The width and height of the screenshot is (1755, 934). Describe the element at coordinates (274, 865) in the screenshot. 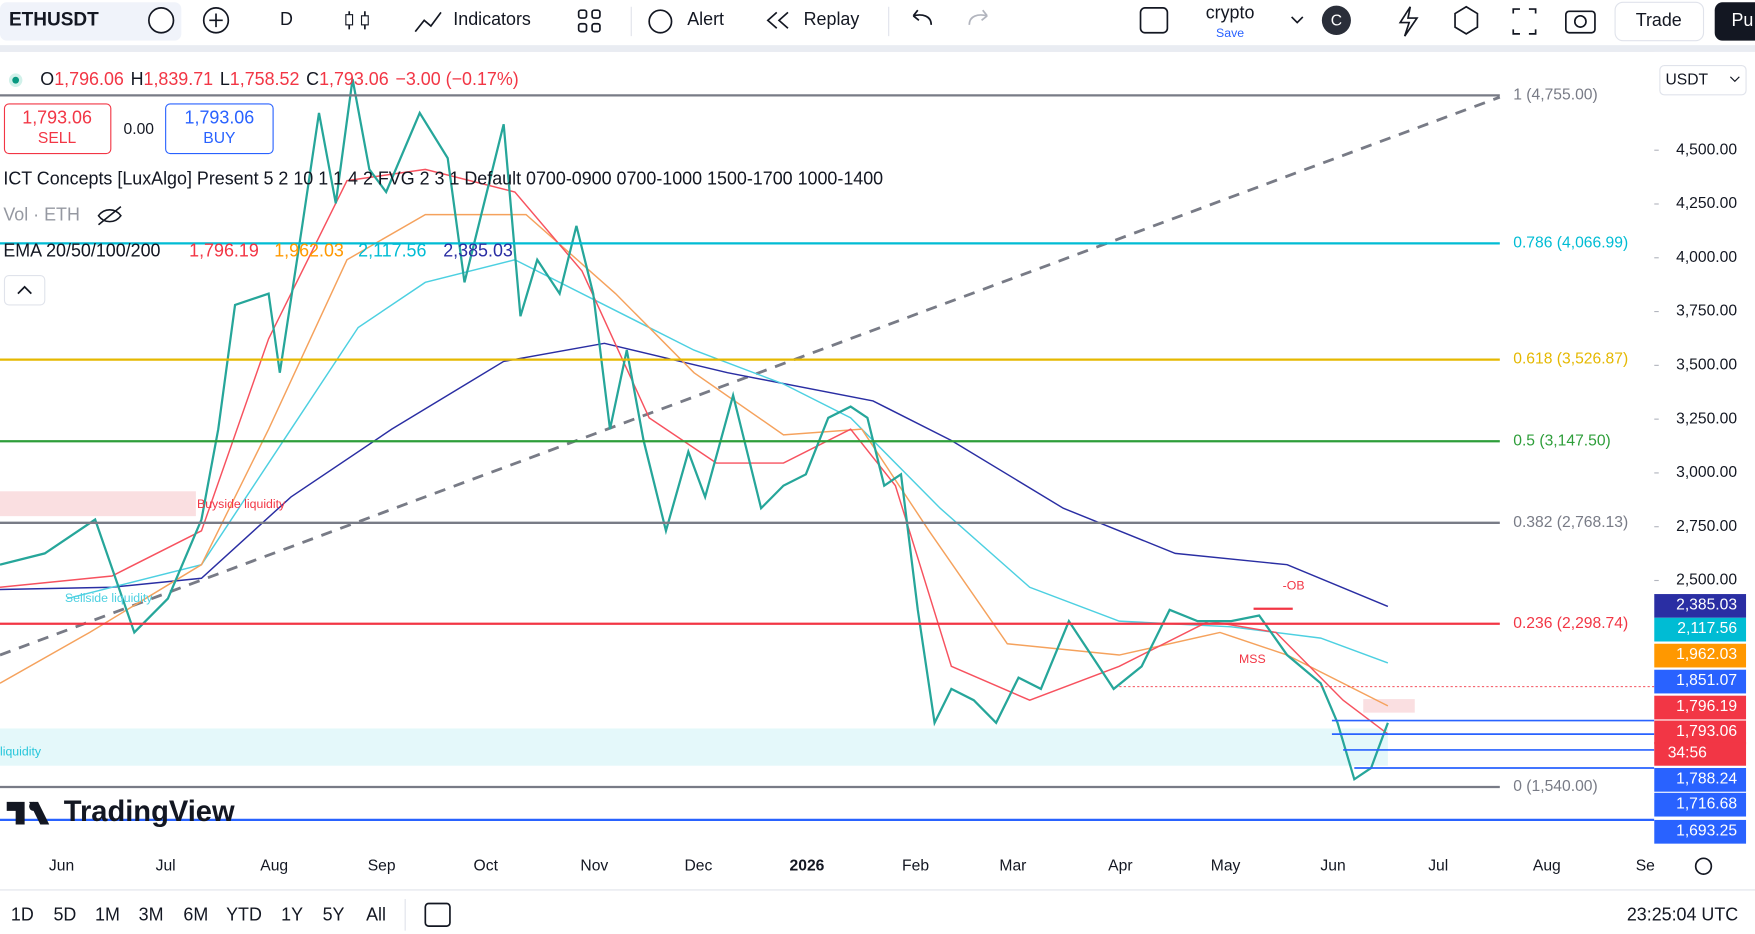

I see `time-label: Aug` at that location.